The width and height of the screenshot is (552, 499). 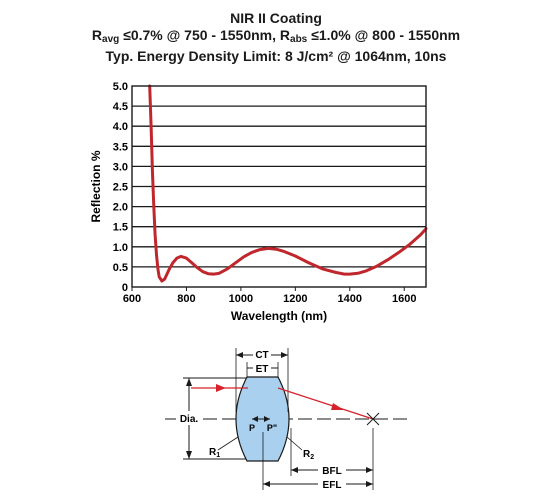 What do you see at coordinates (294, 470) in the screenshot?
I see `bfl-arrow-left` at bounding box center [294, 470].